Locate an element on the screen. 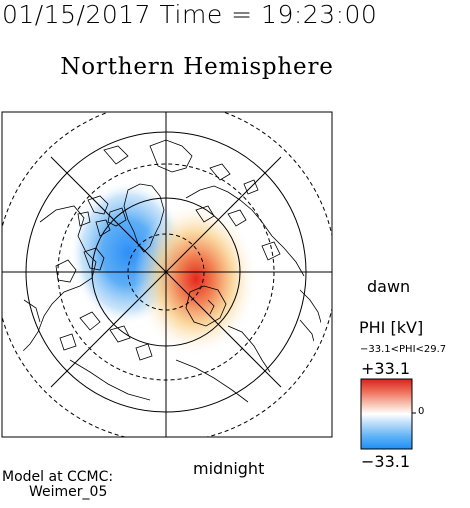 The image size is (470, 508). legend-zero-label: 0 is located at coordinates (421, 411).